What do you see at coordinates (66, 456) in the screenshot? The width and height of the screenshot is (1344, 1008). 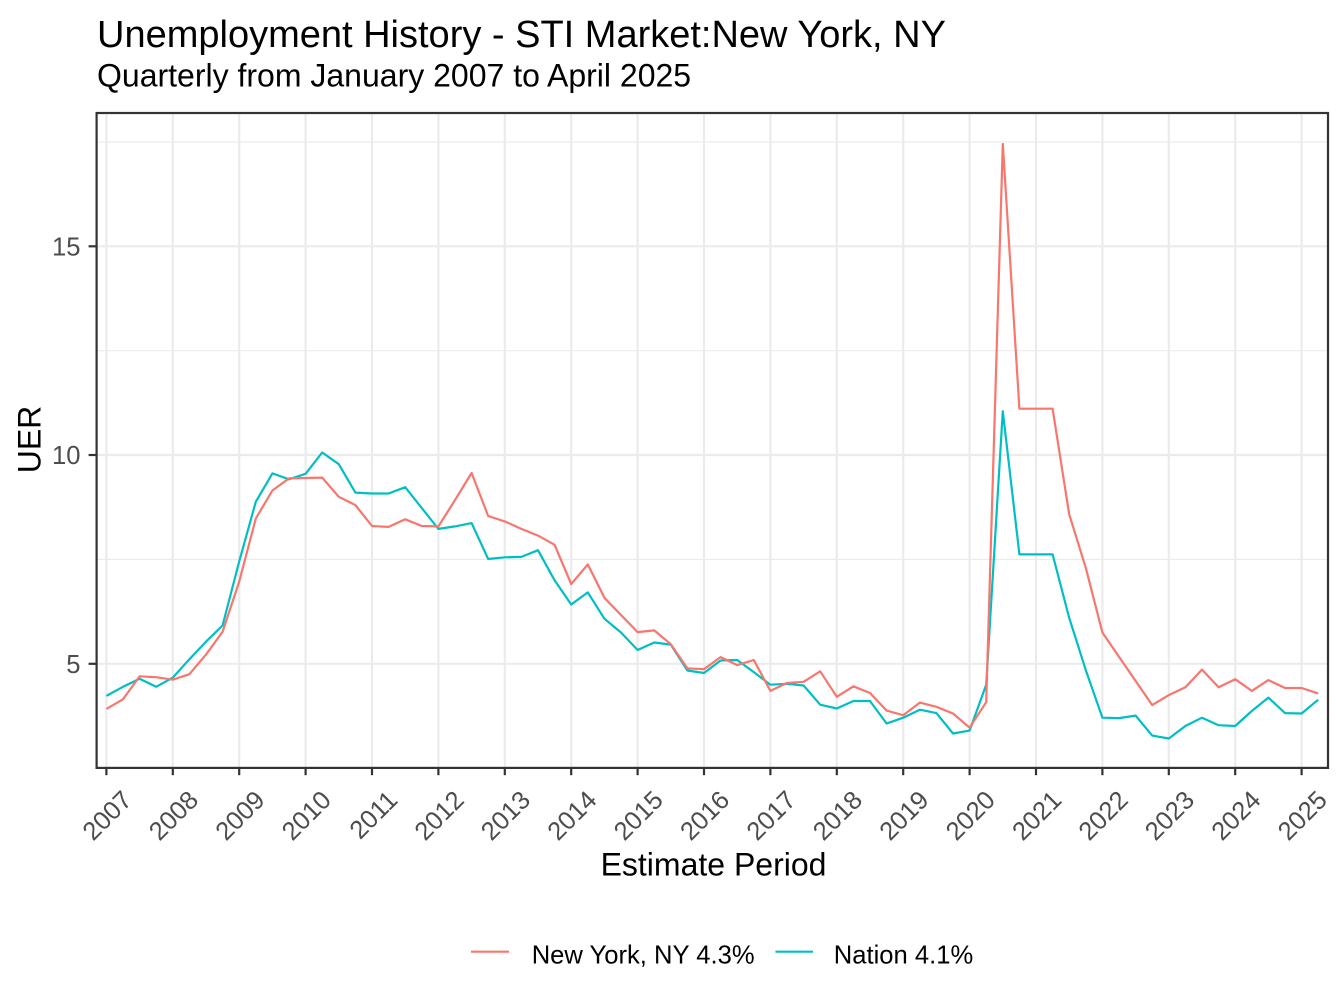 I see `svg-text: 10` at bounding box center [66, 456].